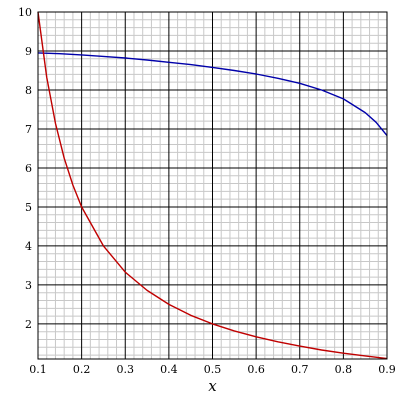  What do you see at coordinates (28, 324) in the screenshot?
I see `y-tick-label: 2` at bounding box center [28, 324].